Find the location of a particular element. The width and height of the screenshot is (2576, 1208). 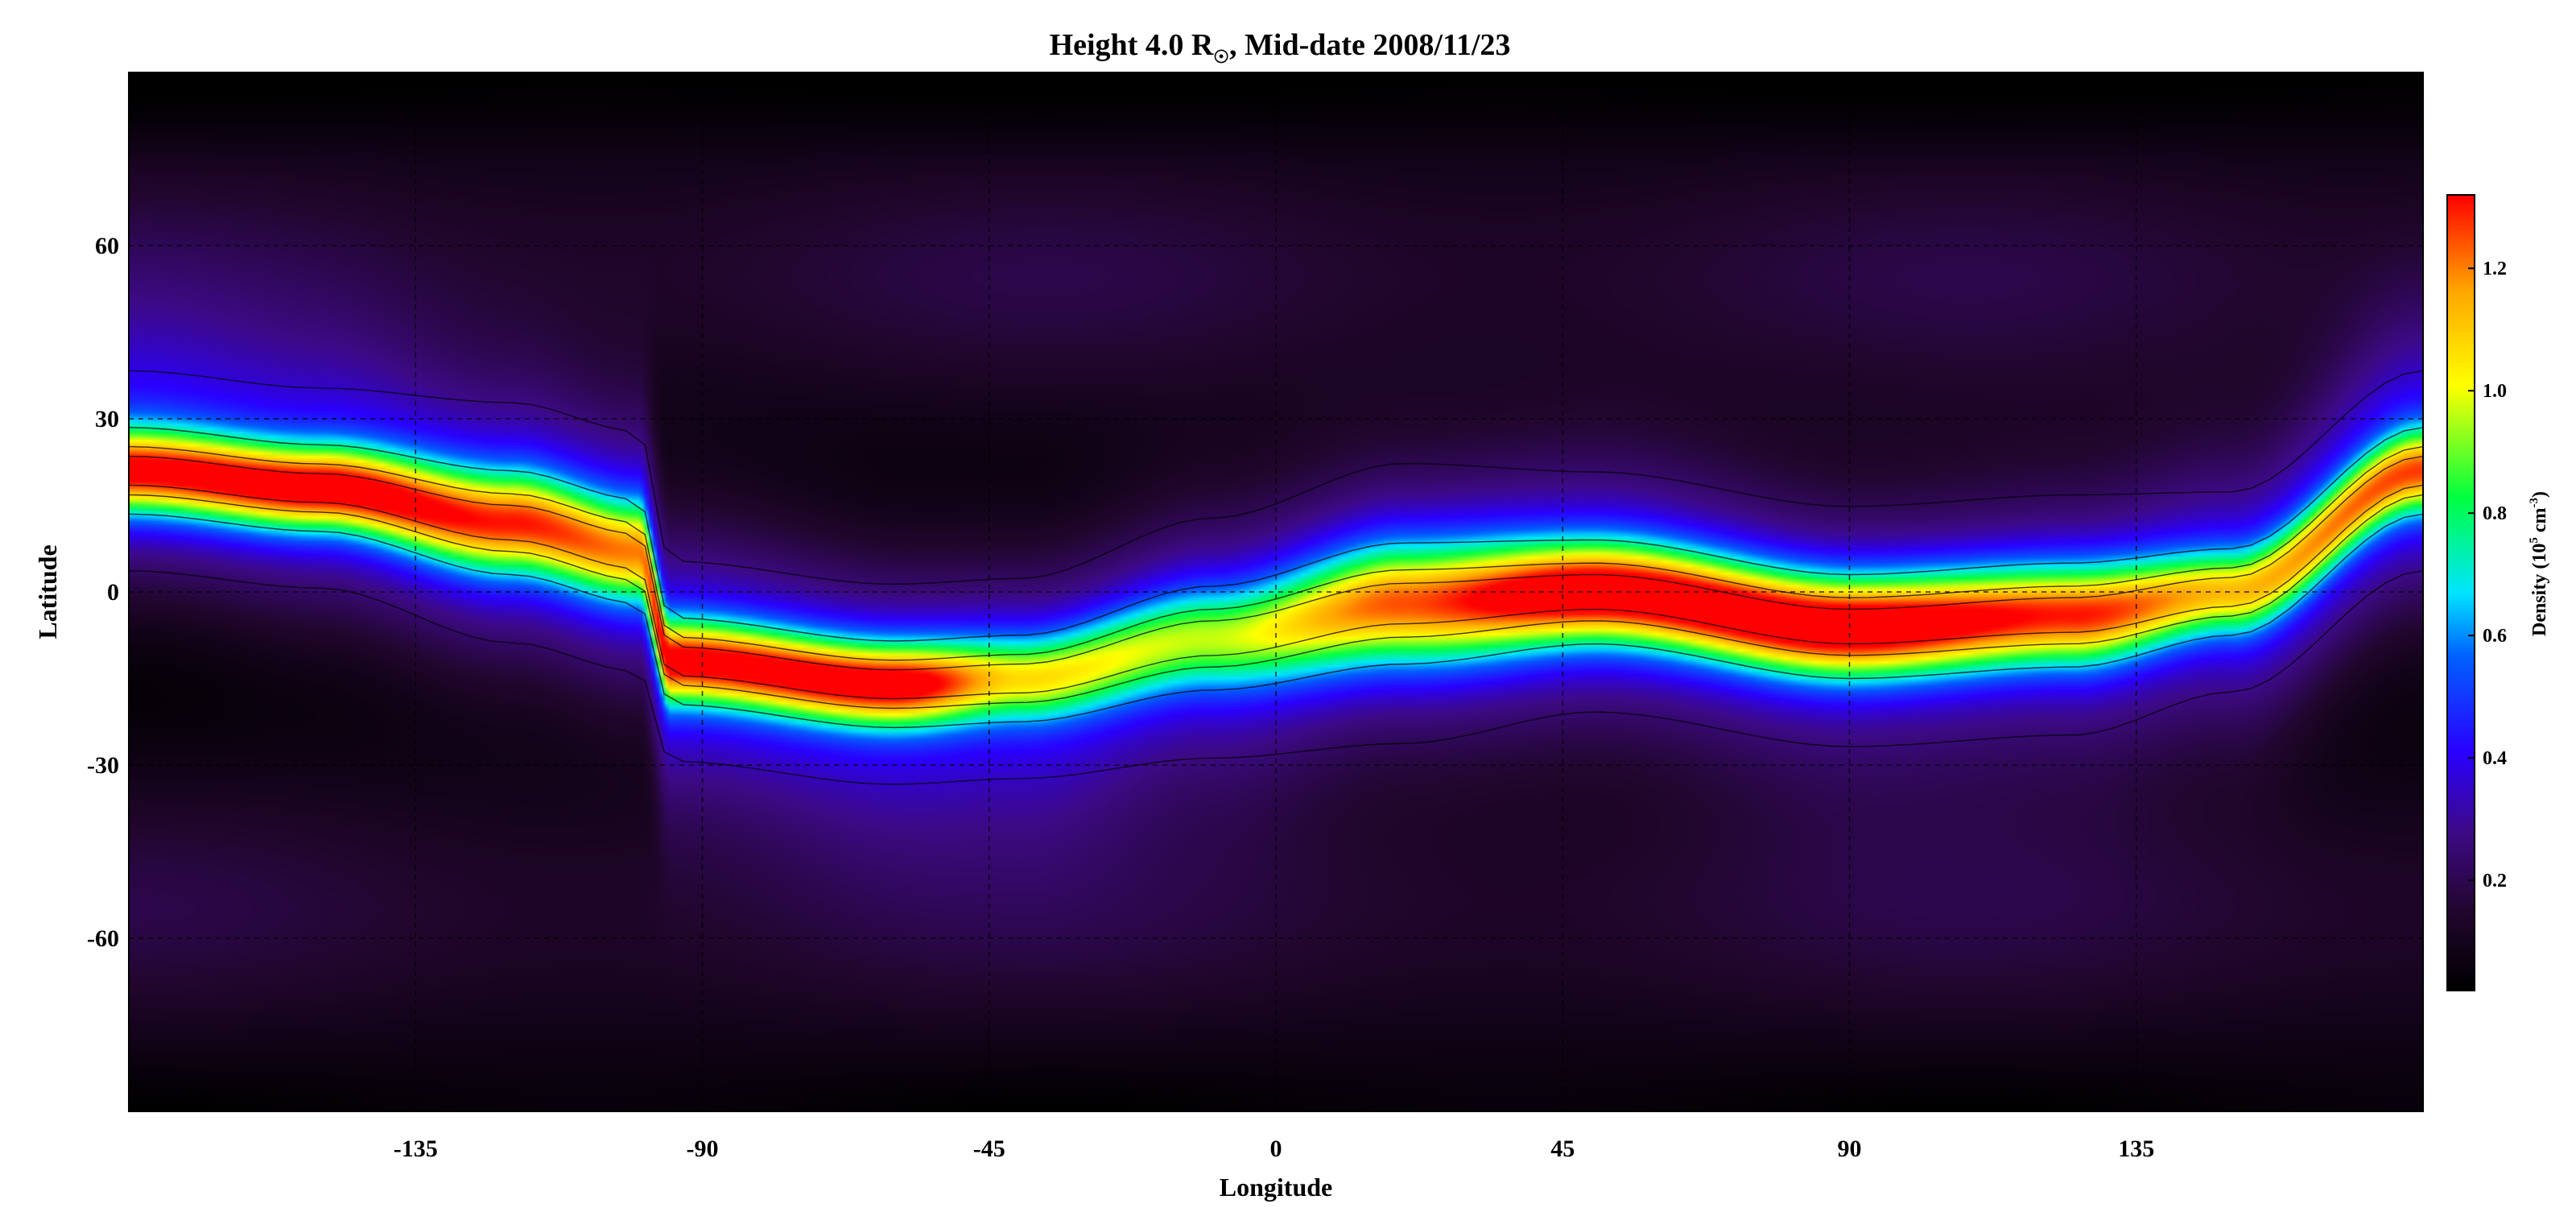

x-tick-label: -135 is located at coordinates (416, 1149).